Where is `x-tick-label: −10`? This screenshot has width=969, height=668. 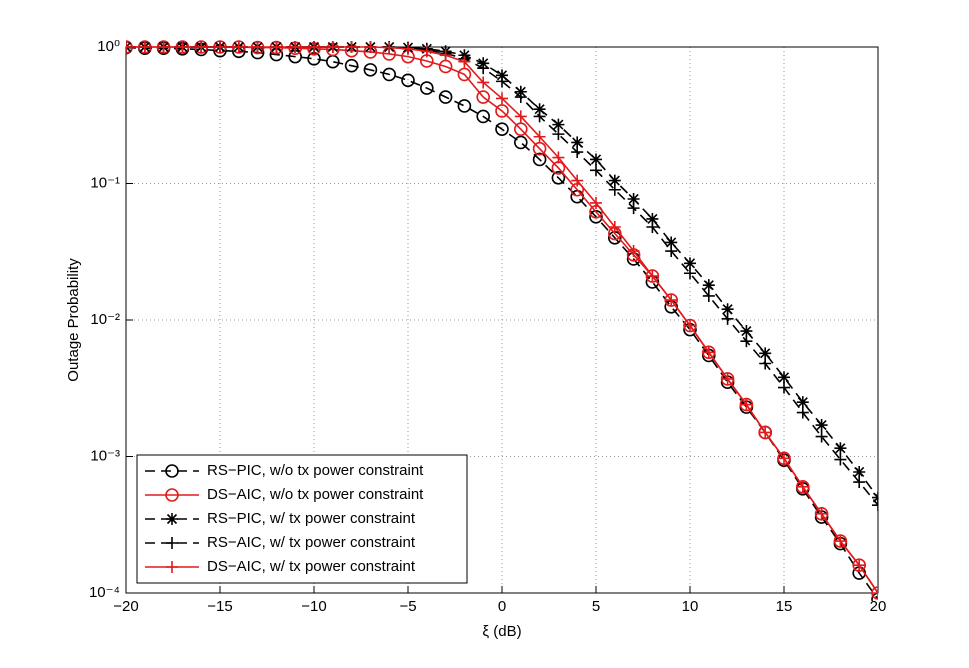 x-tick-label: −10 is located at coordinates (313, 606).